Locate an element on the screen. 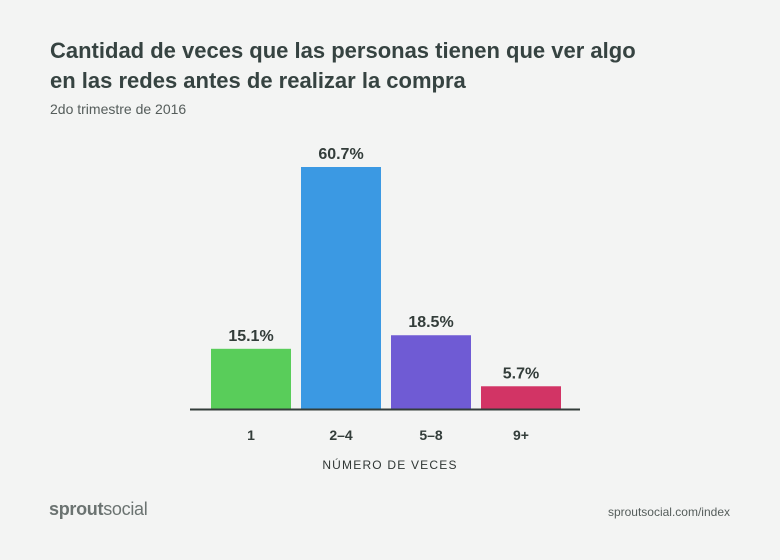 The width and height of the screenshot is (780, 560). x-tick-label-2: 2–4 is located at coordinates (341, 435).